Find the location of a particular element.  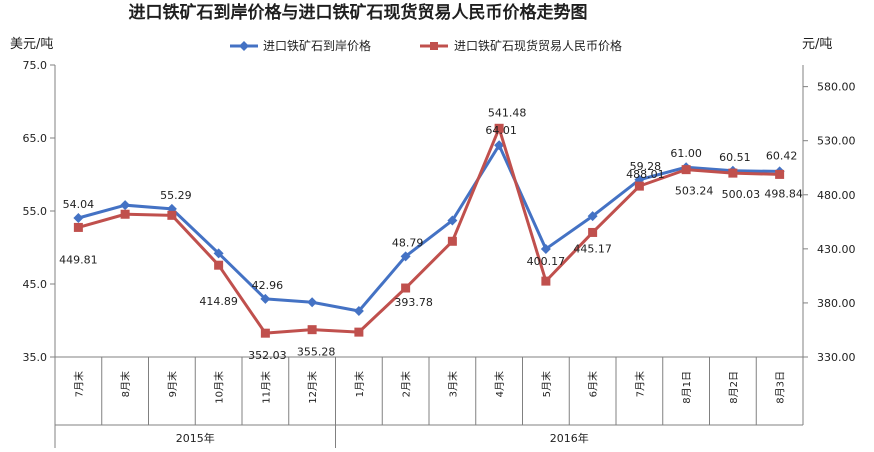

y-right-tick-label: 380.00 is located at coordinates (836, 303).